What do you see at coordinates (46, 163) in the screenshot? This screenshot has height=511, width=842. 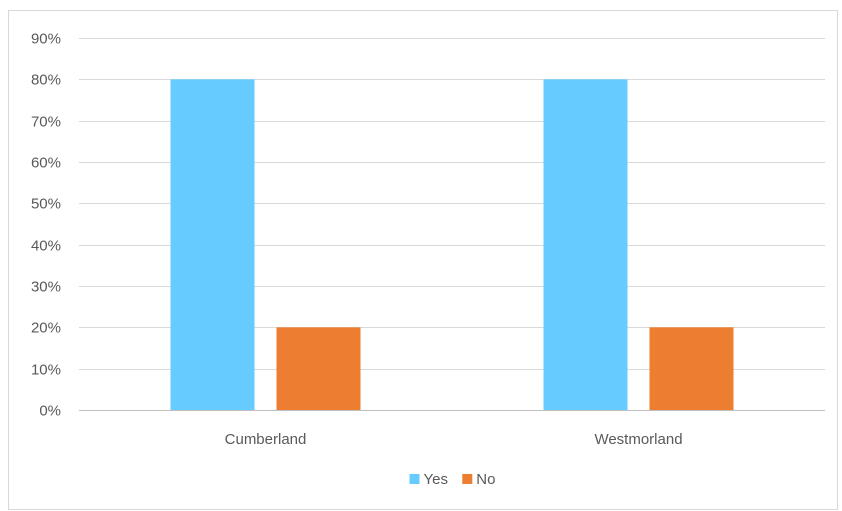 I see `y-tick-label: 60%` at bounding box center [46, 163].